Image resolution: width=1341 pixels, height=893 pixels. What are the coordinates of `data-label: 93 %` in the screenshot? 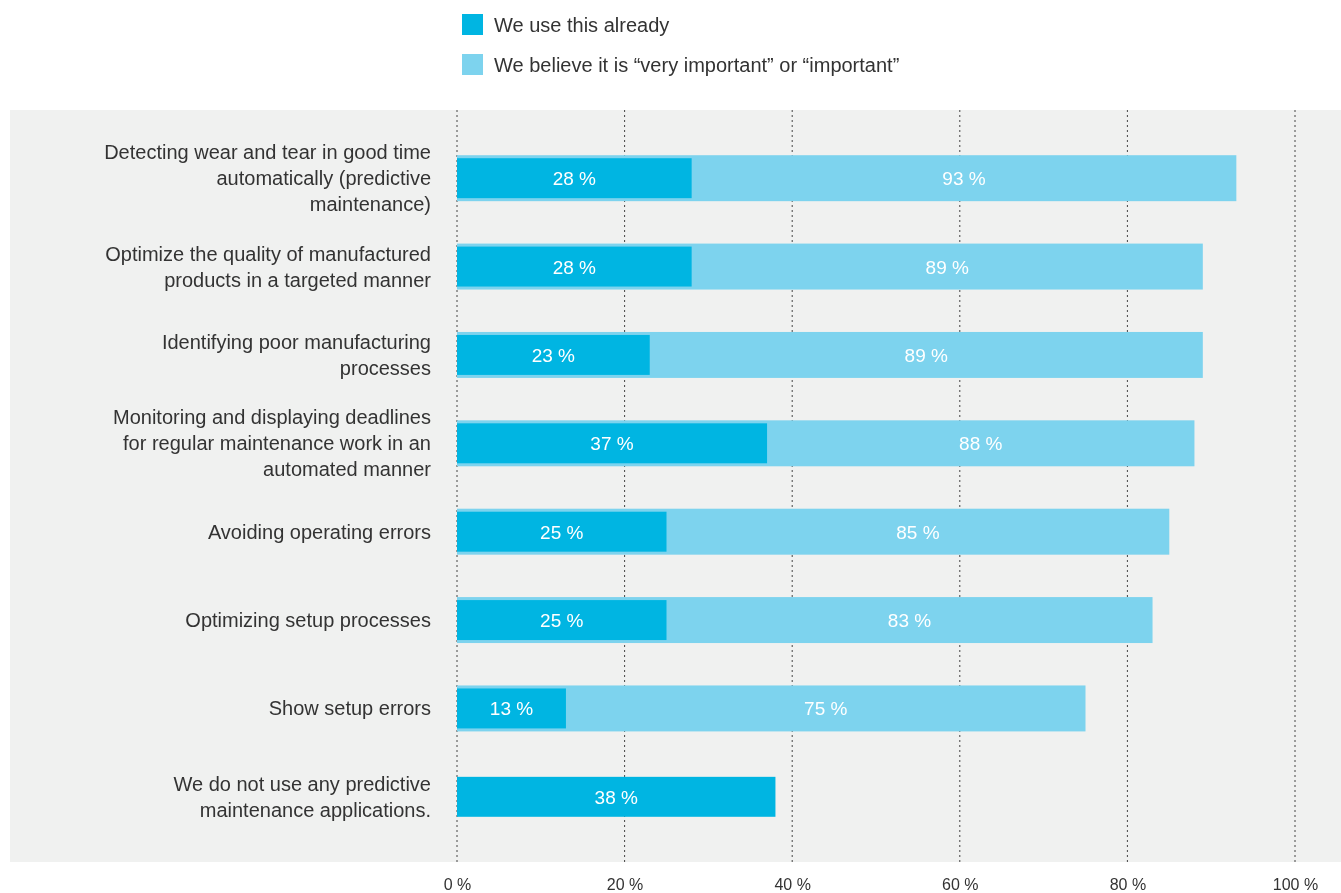 It's located at (964, 179).